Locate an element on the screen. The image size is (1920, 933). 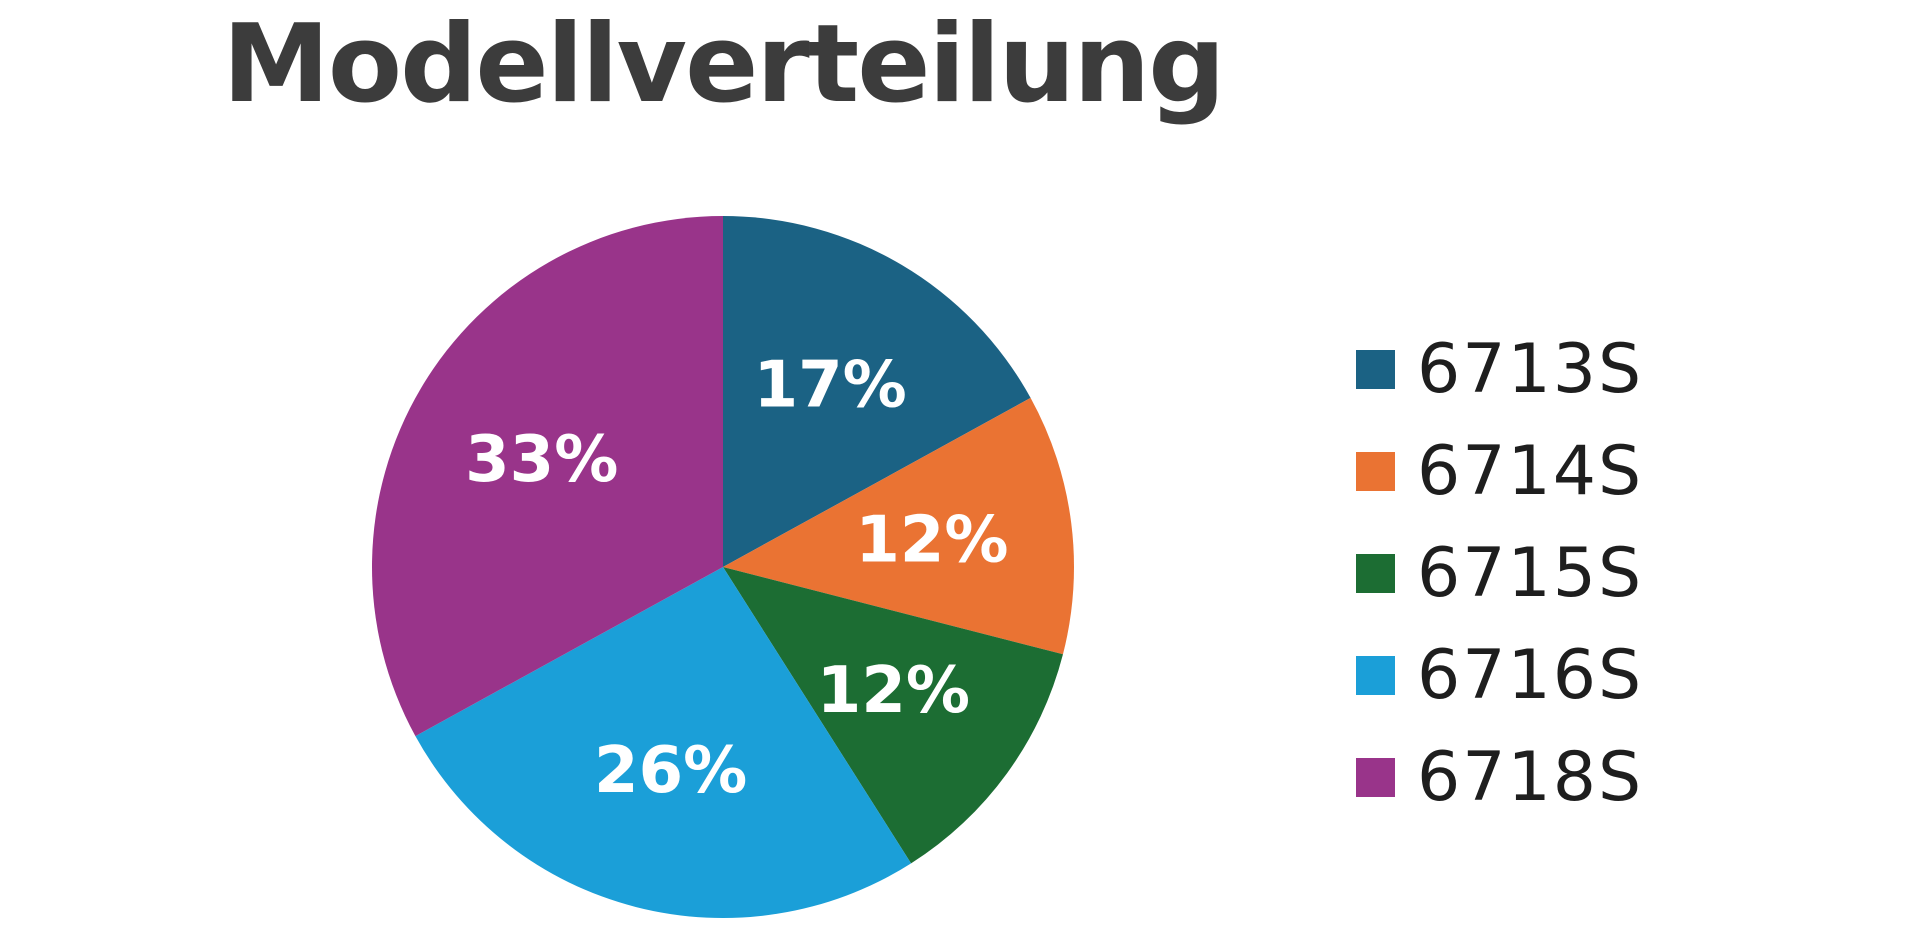
pie-slice-6715S is located at coordinates (893, 715).